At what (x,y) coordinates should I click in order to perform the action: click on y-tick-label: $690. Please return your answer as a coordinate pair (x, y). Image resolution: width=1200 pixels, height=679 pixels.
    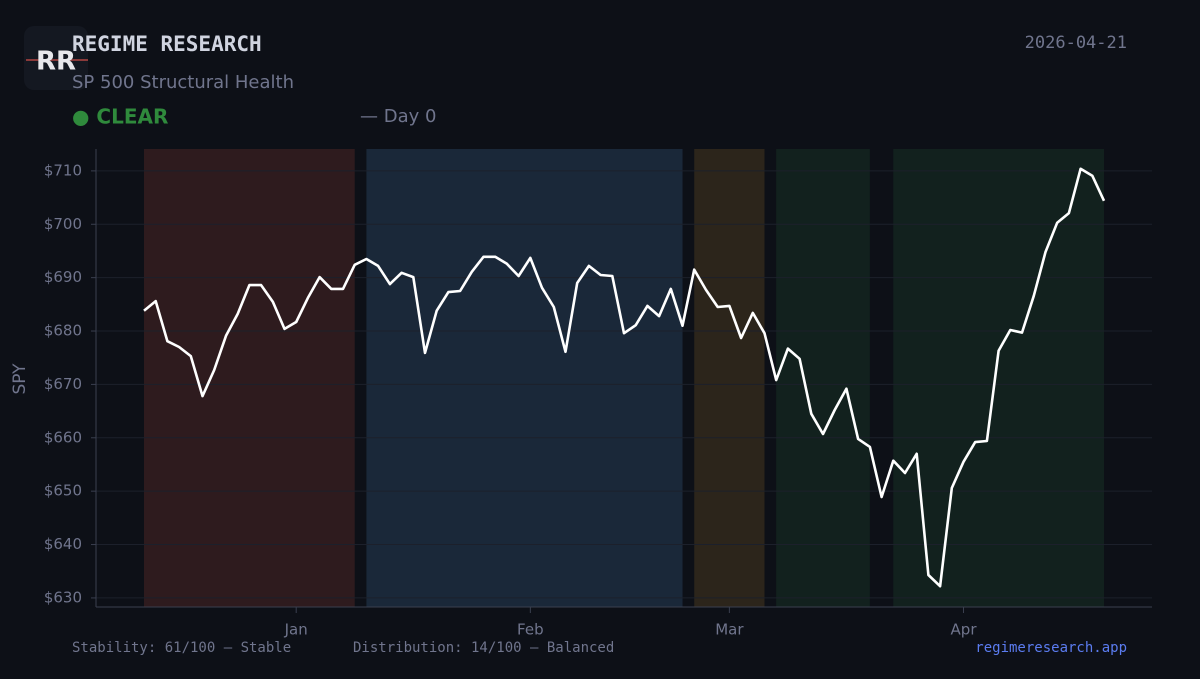
    Looking at the image, I should click on (63, 277).